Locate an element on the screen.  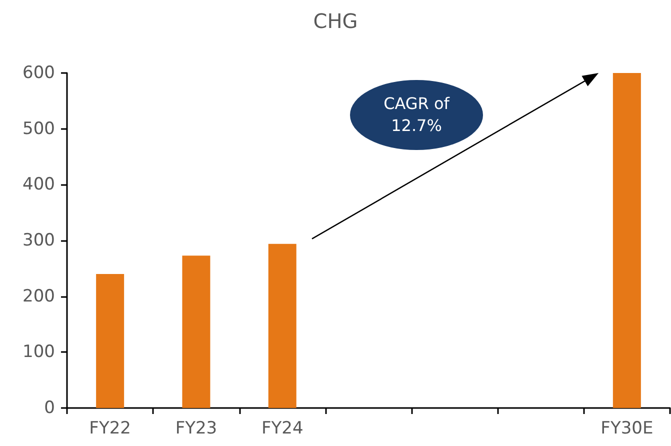
y-tick-label: 200 is located at coordinates (38, 296).